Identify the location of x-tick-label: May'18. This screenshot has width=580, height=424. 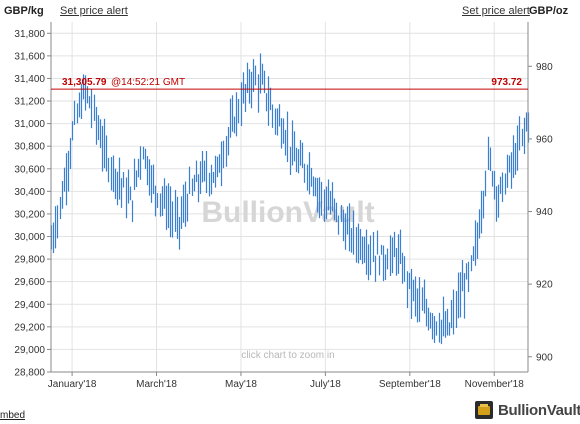
(241, 384).